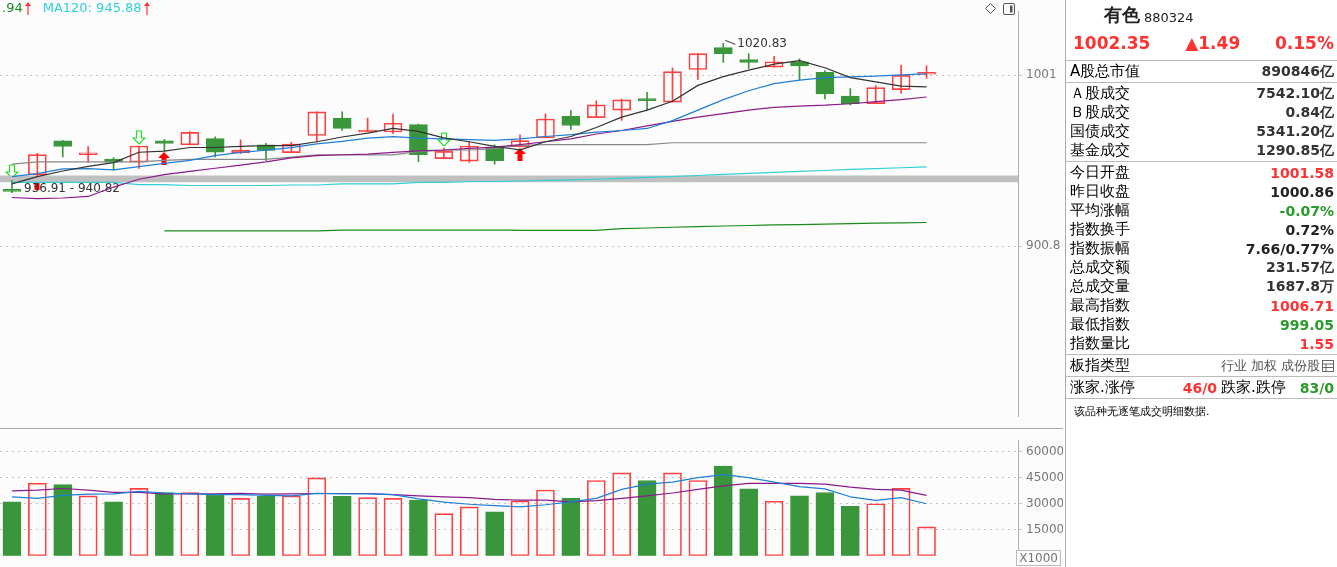 This screenshot has width=1337, height=567. I want to click on text: 890846亿, so click(1297, 71).